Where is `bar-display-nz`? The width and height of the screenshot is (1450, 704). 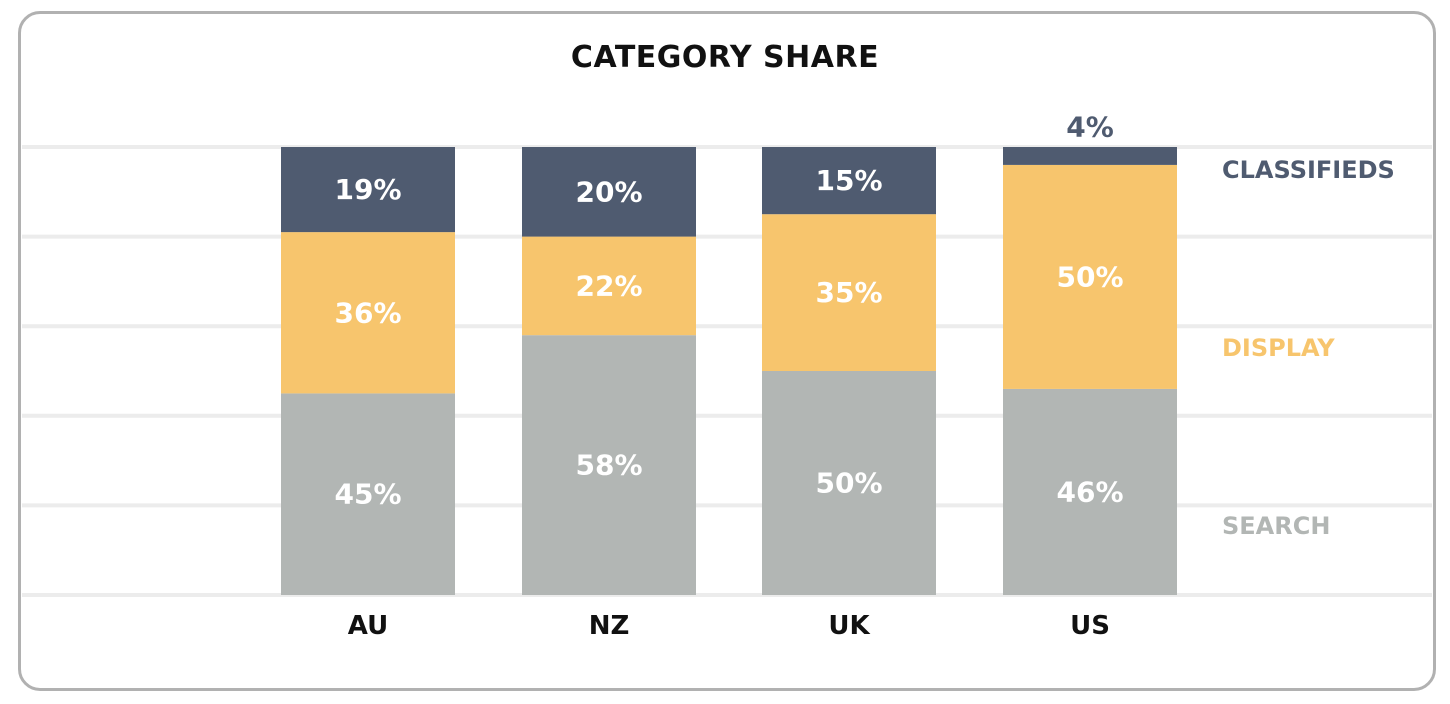
bar-display-nz is located at coordinates (609, 286).